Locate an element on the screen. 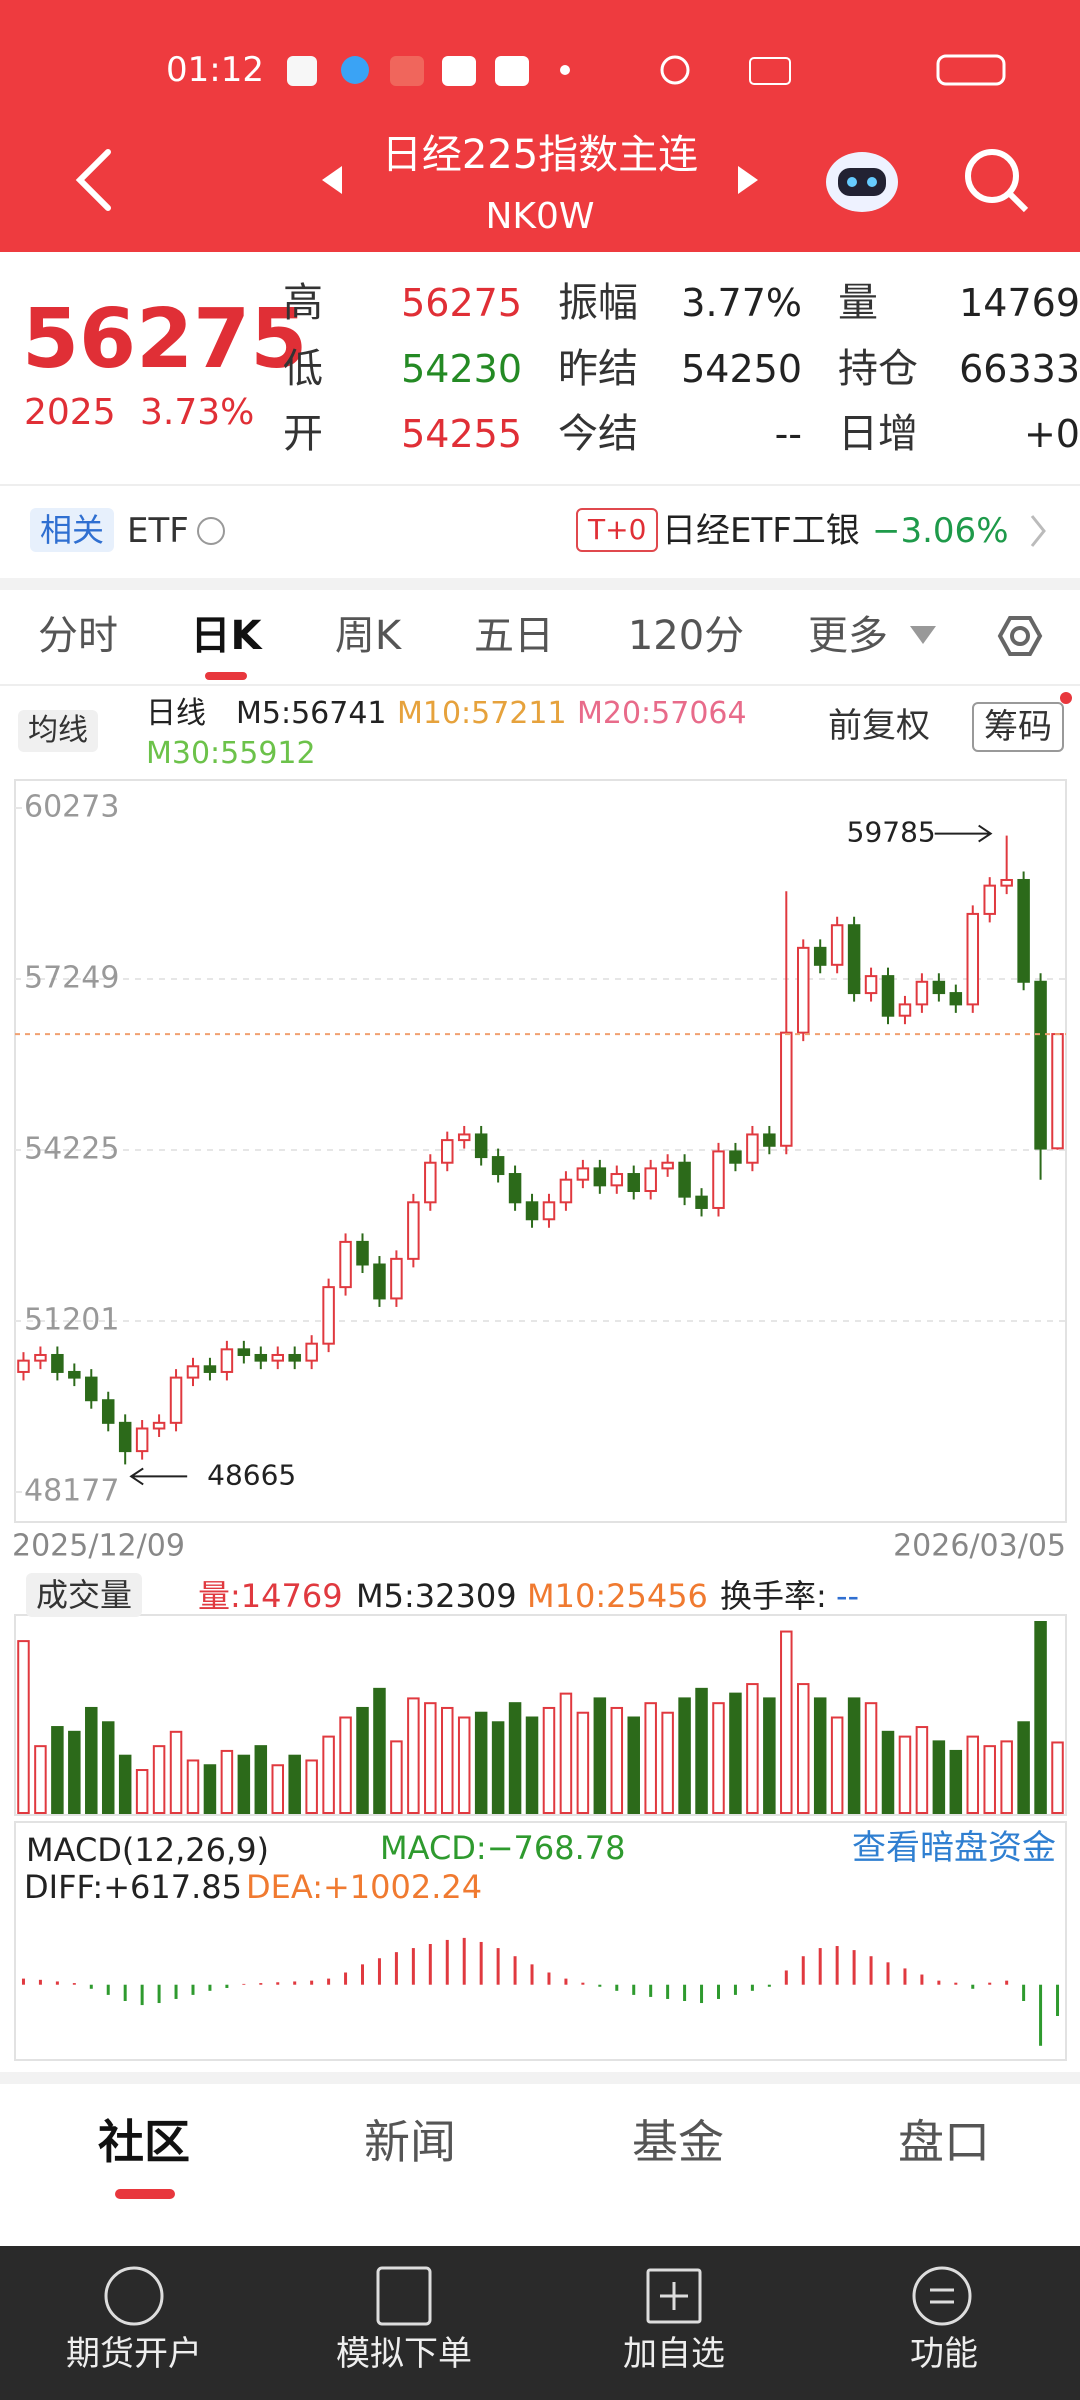  y-tick-label: 48177 is located at coordinates (71, 1491).